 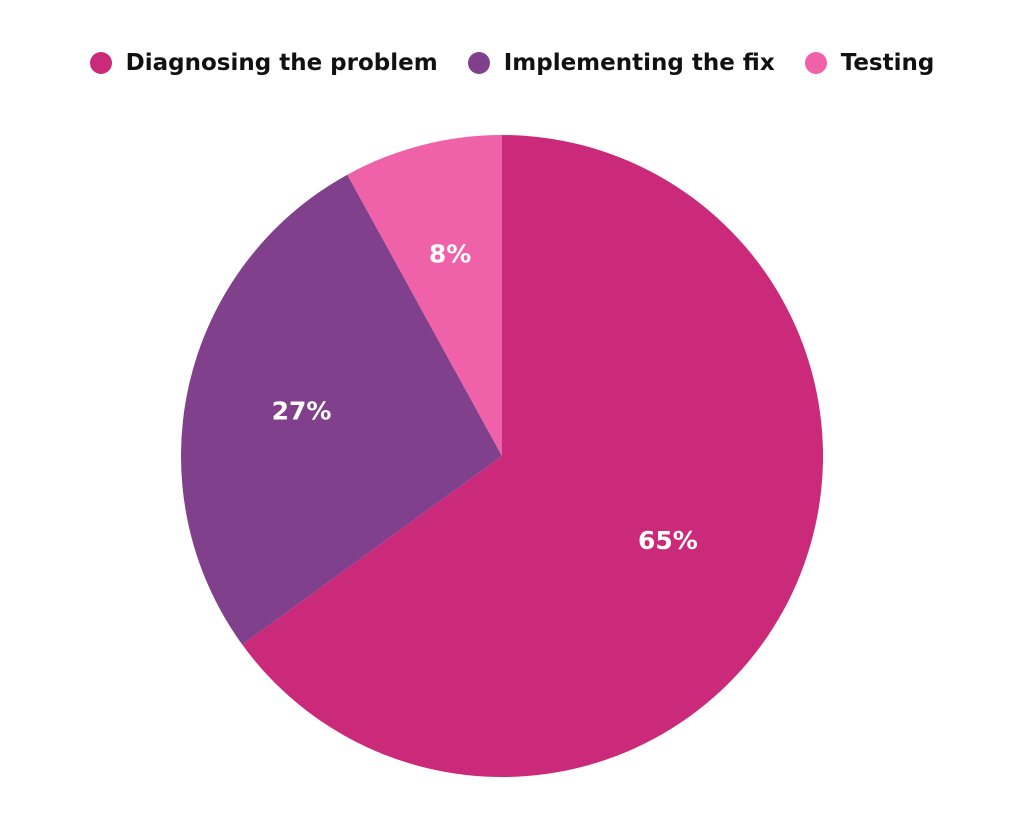 I want to click on legend-label-diagnosing: Diagnosing the problem, so click(x=281, y=63).